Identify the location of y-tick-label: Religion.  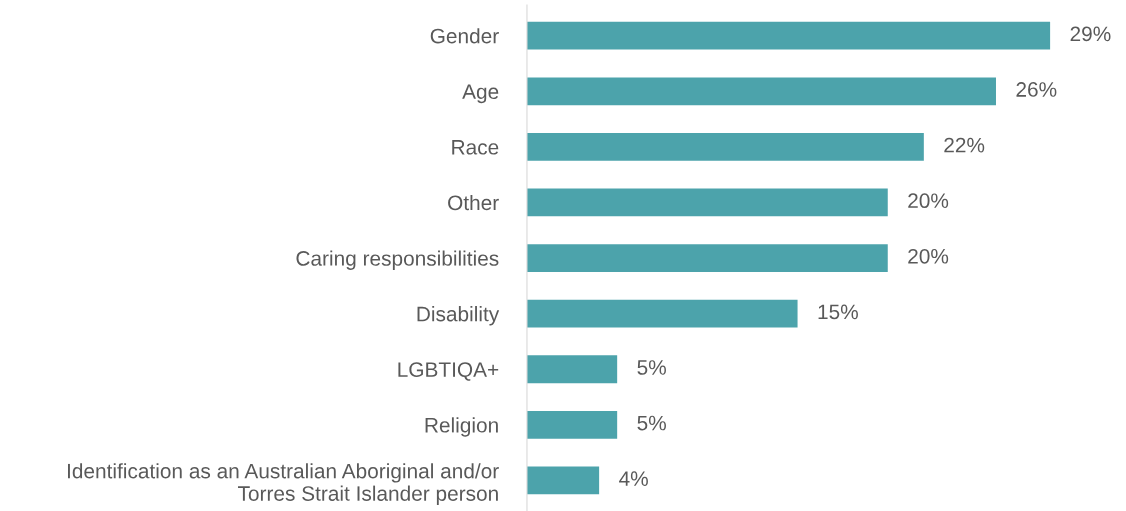
(461, 427).